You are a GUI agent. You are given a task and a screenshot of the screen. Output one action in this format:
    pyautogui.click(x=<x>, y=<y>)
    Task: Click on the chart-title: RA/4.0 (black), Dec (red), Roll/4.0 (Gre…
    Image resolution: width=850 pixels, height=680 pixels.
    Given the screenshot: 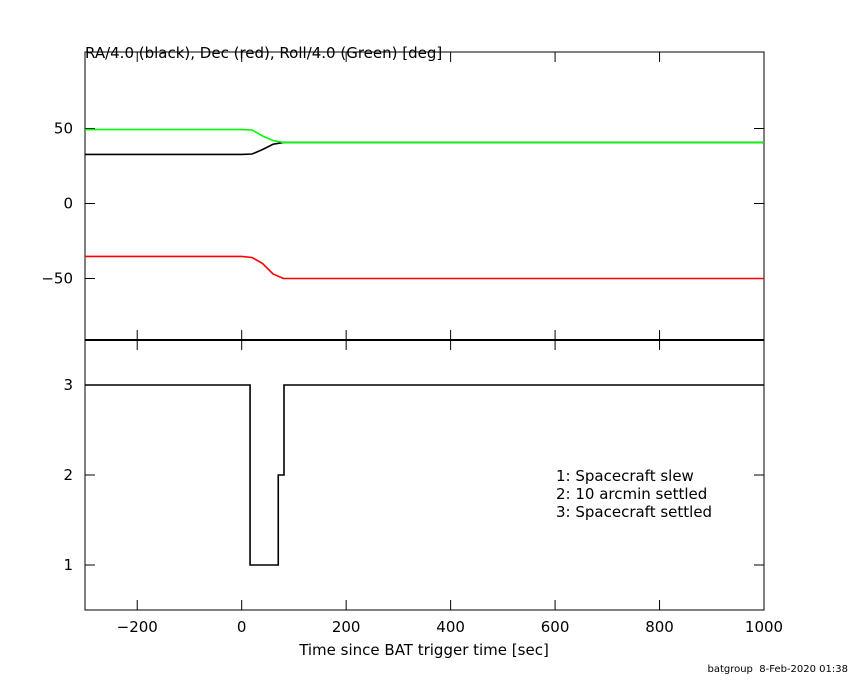 What is the action you would take?
    pyautogui.click(x=263, y=53)
    